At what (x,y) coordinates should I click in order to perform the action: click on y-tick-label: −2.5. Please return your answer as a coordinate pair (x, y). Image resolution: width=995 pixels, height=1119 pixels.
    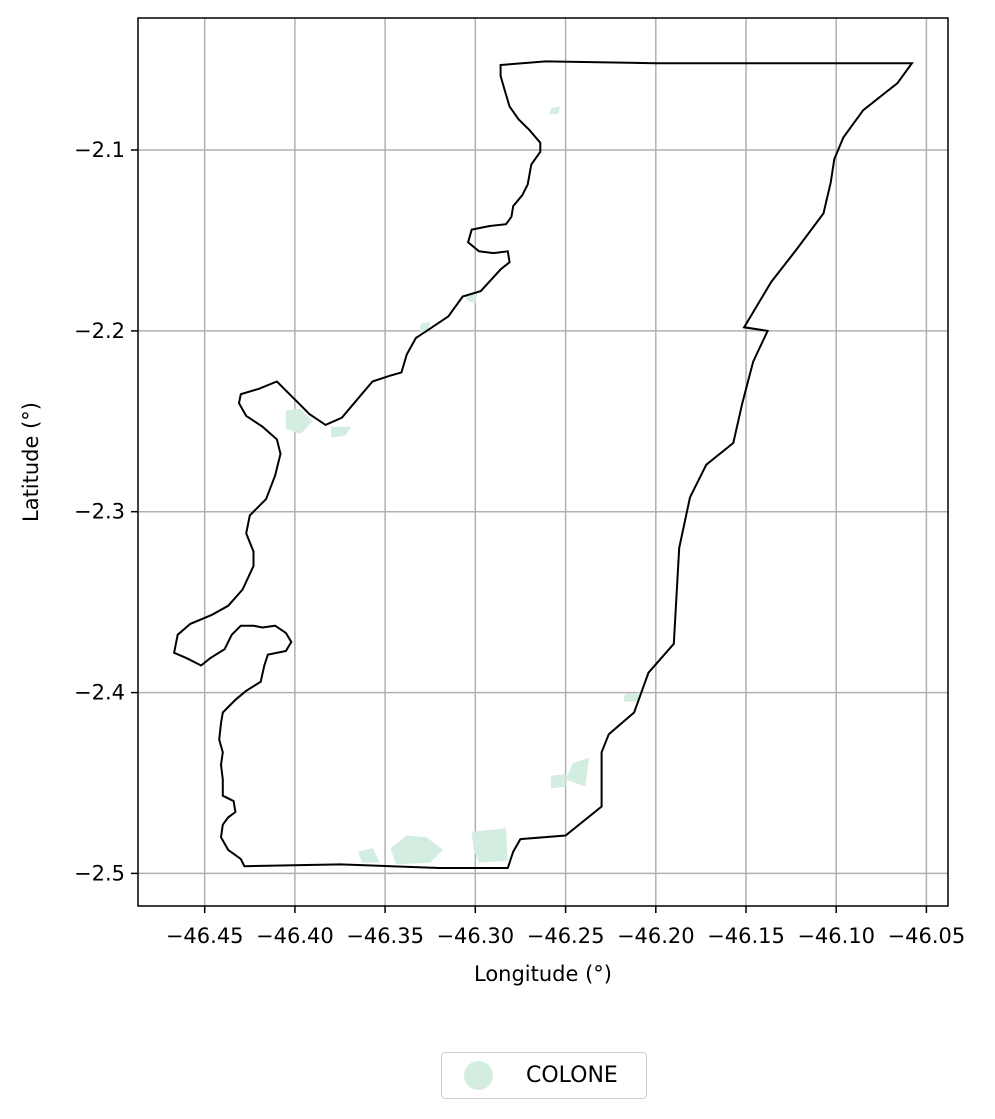
    Looking at the image, I should click on (99, 873).